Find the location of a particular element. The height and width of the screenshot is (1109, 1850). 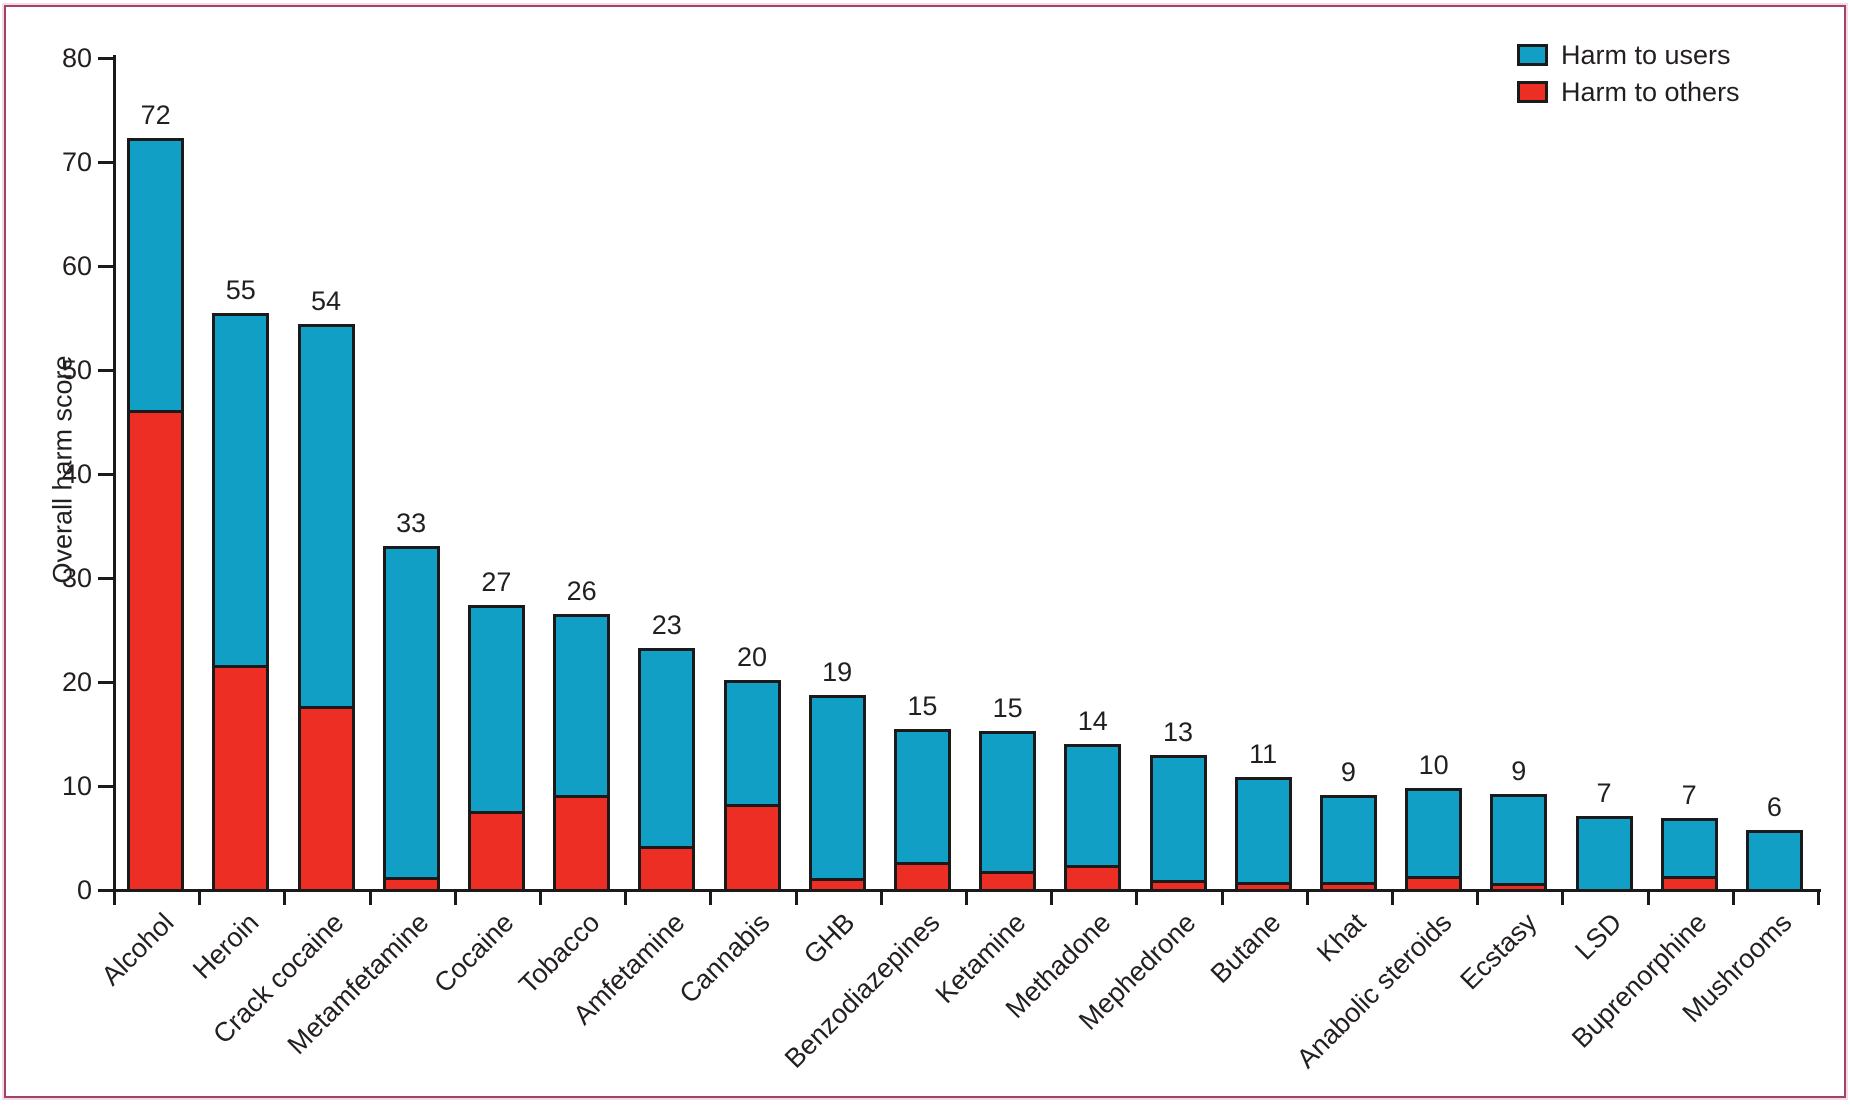

legend-row-users: Harm to users is located at coordinates (1628, 55).